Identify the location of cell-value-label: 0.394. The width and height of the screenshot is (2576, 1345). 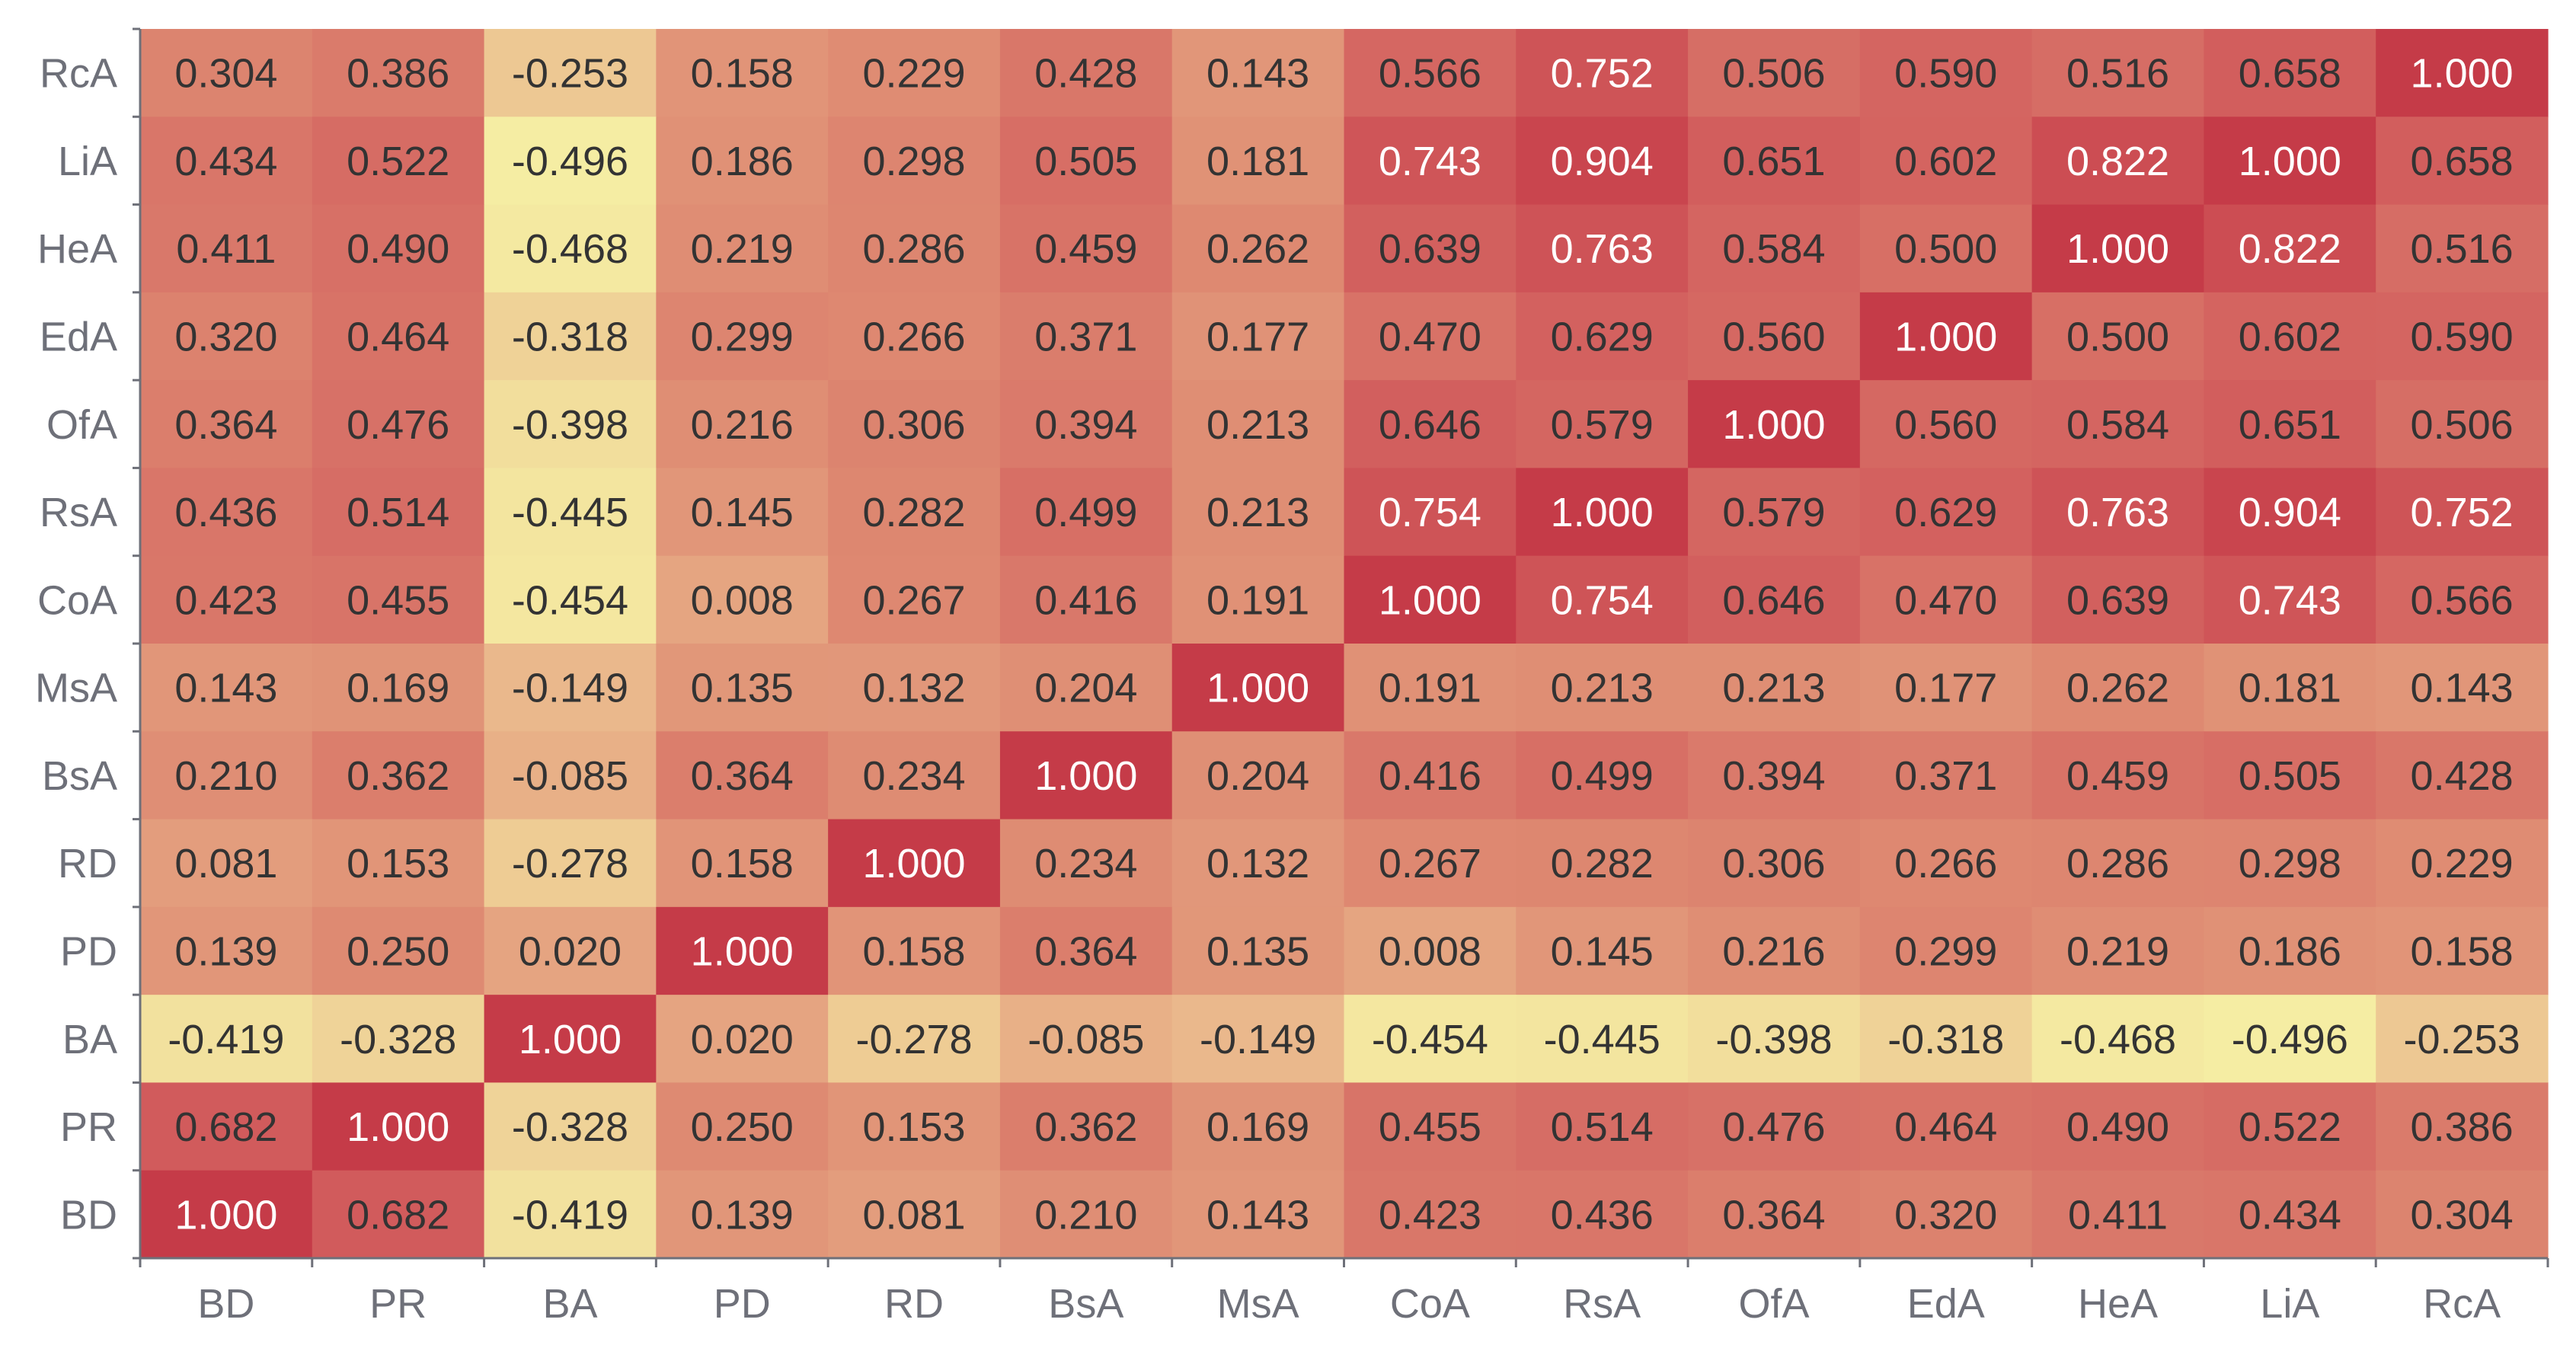
(1774, 776).